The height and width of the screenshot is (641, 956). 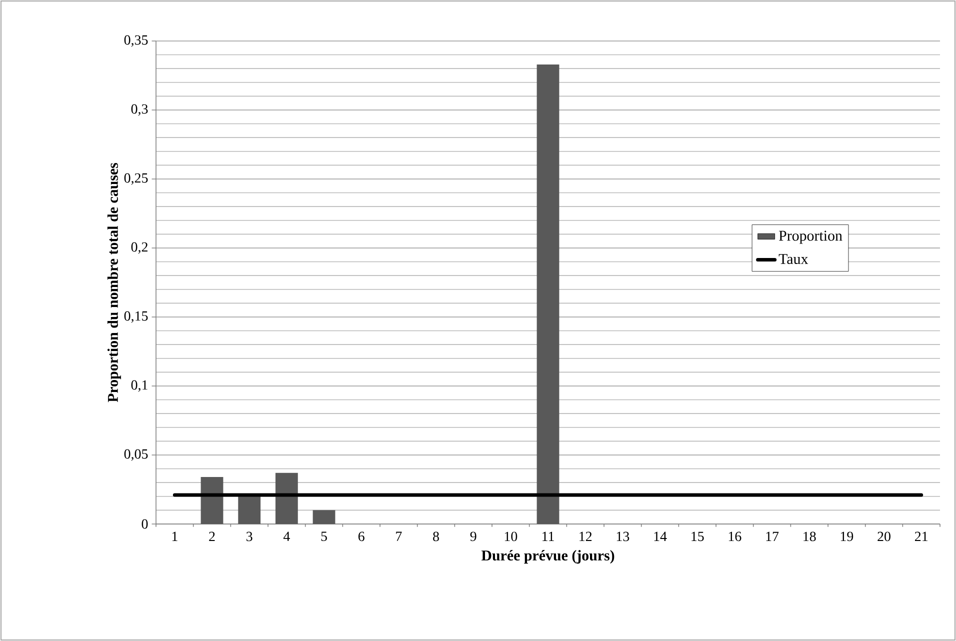 I want to click on x-tick-label: 15, so click(x=698, y=537).